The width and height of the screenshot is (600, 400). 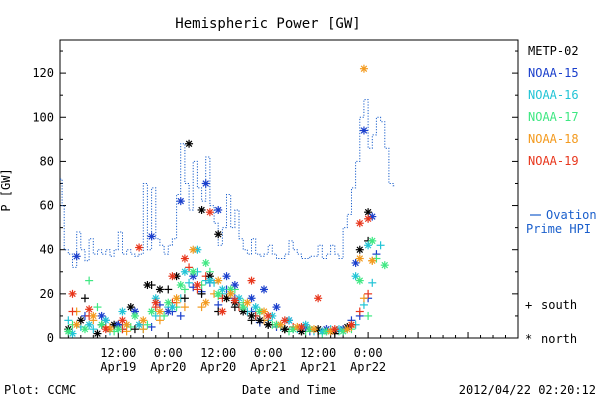 What do you see at coordinates (50, 338) in the screenshot?
I see `y-tick-label: 0` at bounding box center [50, 338].